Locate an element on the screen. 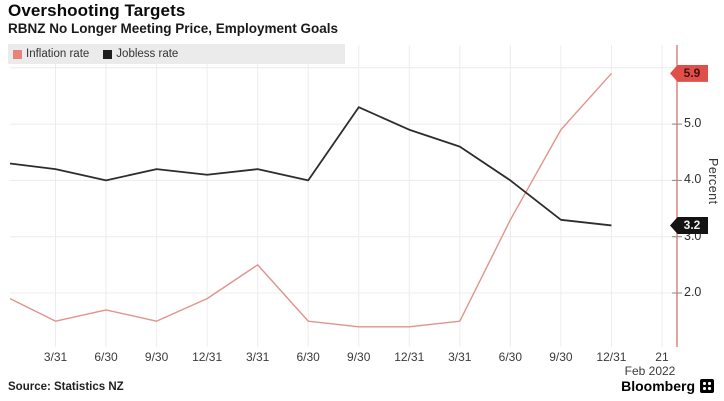 This screenshot has width=724, height=401. source-note: Source: Statistics NZ is located at coordinates (66, 387).